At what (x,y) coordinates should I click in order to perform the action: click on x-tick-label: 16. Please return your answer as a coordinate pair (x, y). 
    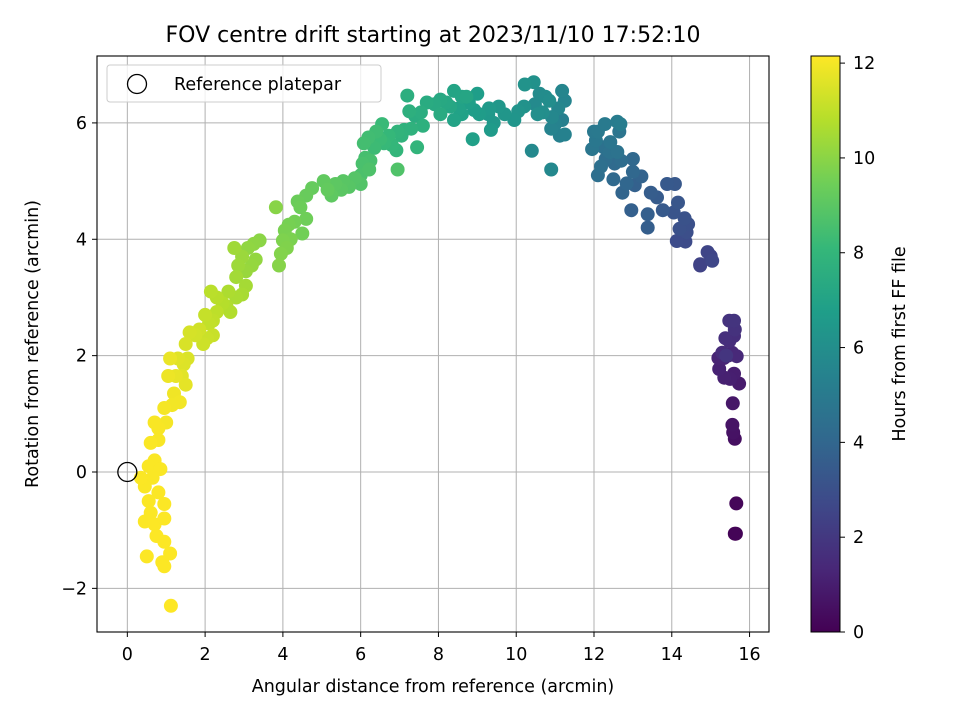
    Looking at the image, I should click on (749, 655).